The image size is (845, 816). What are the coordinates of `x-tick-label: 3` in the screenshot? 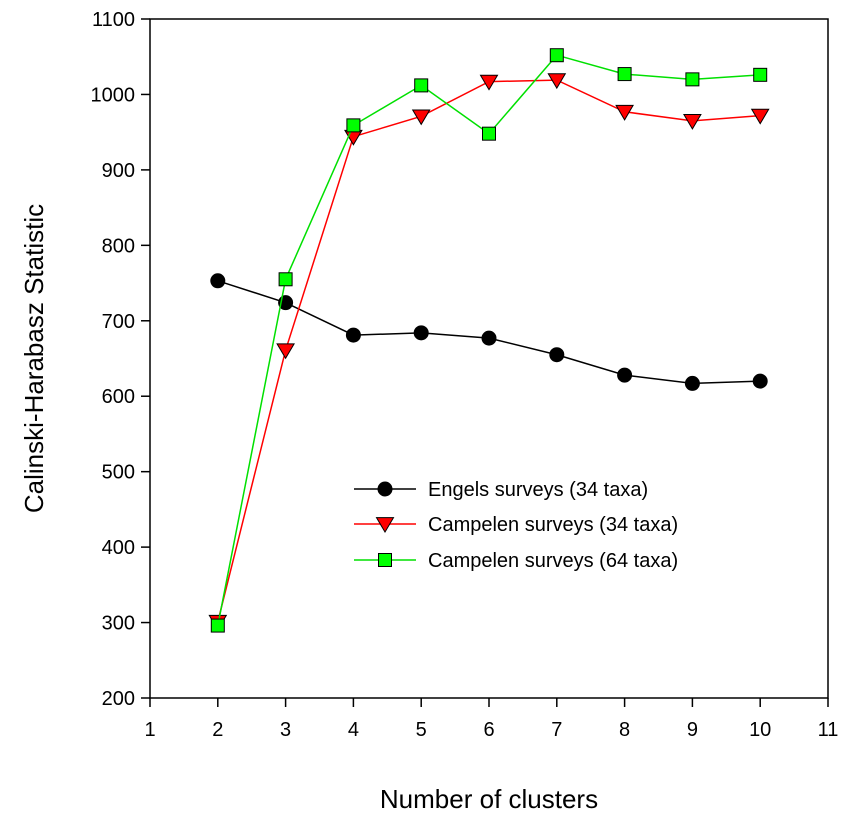 It's located at (285, 730).